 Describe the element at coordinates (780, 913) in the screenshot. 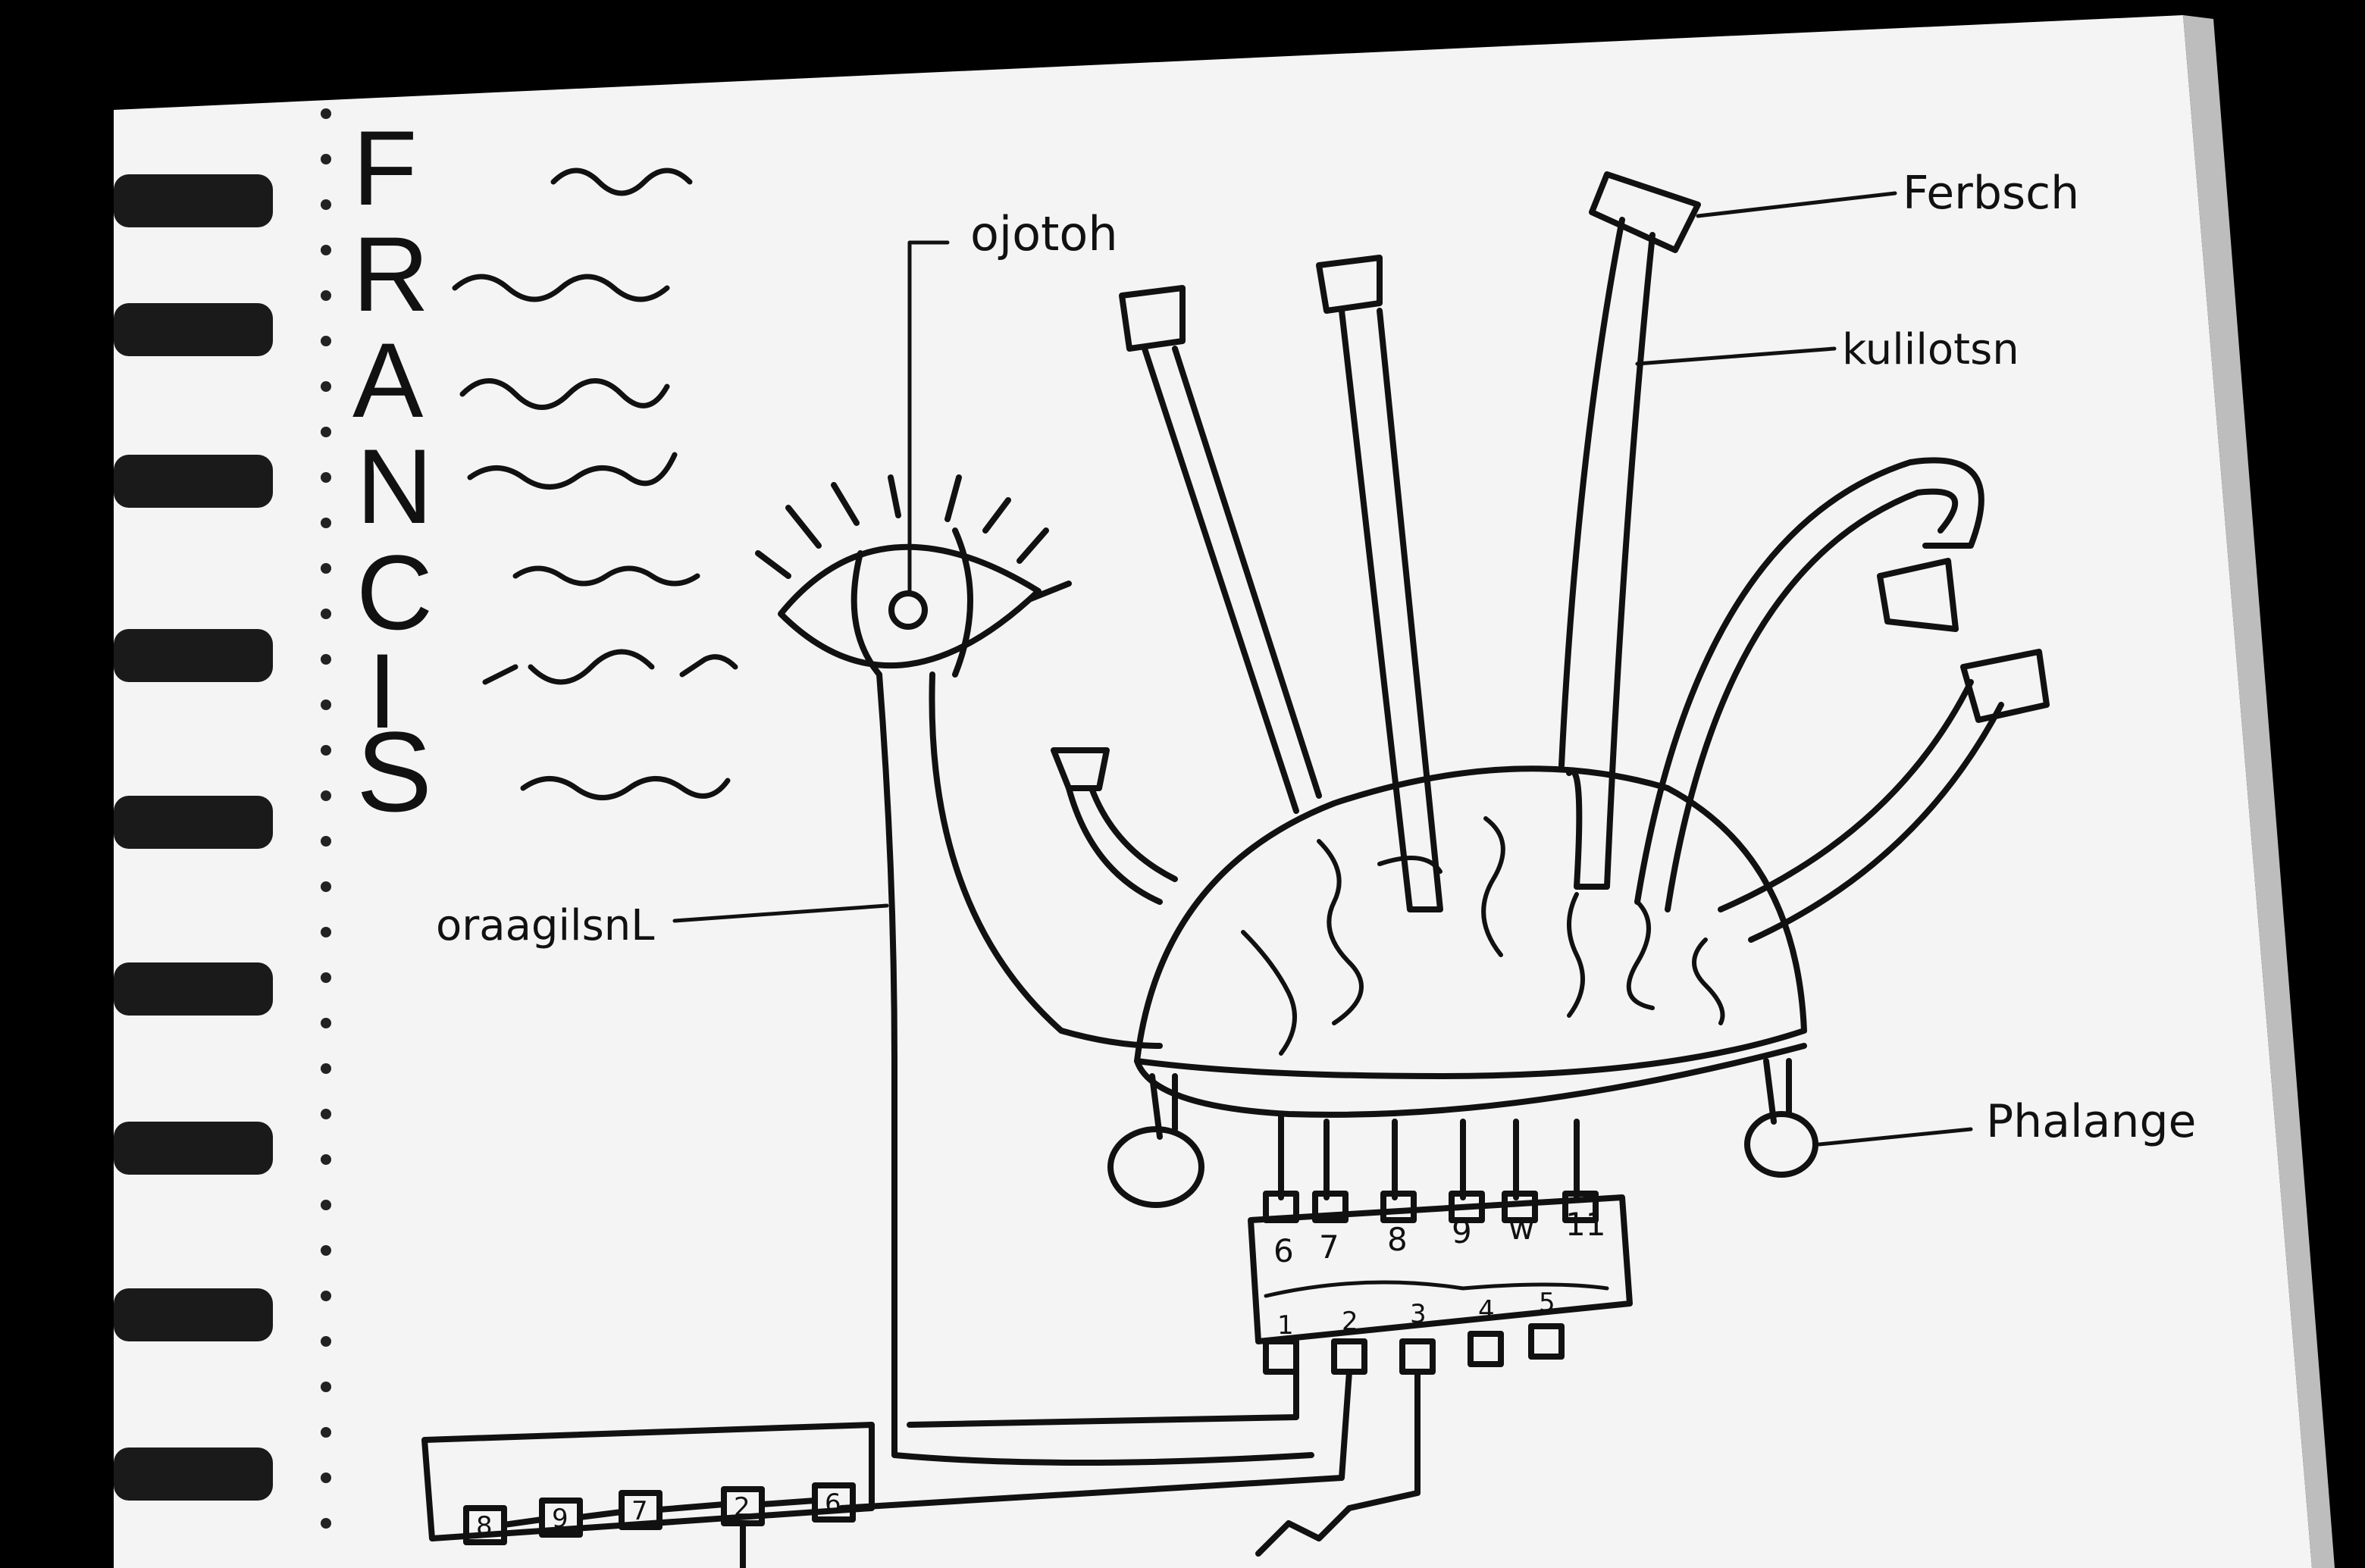

I see `stalk-leader` at that location.